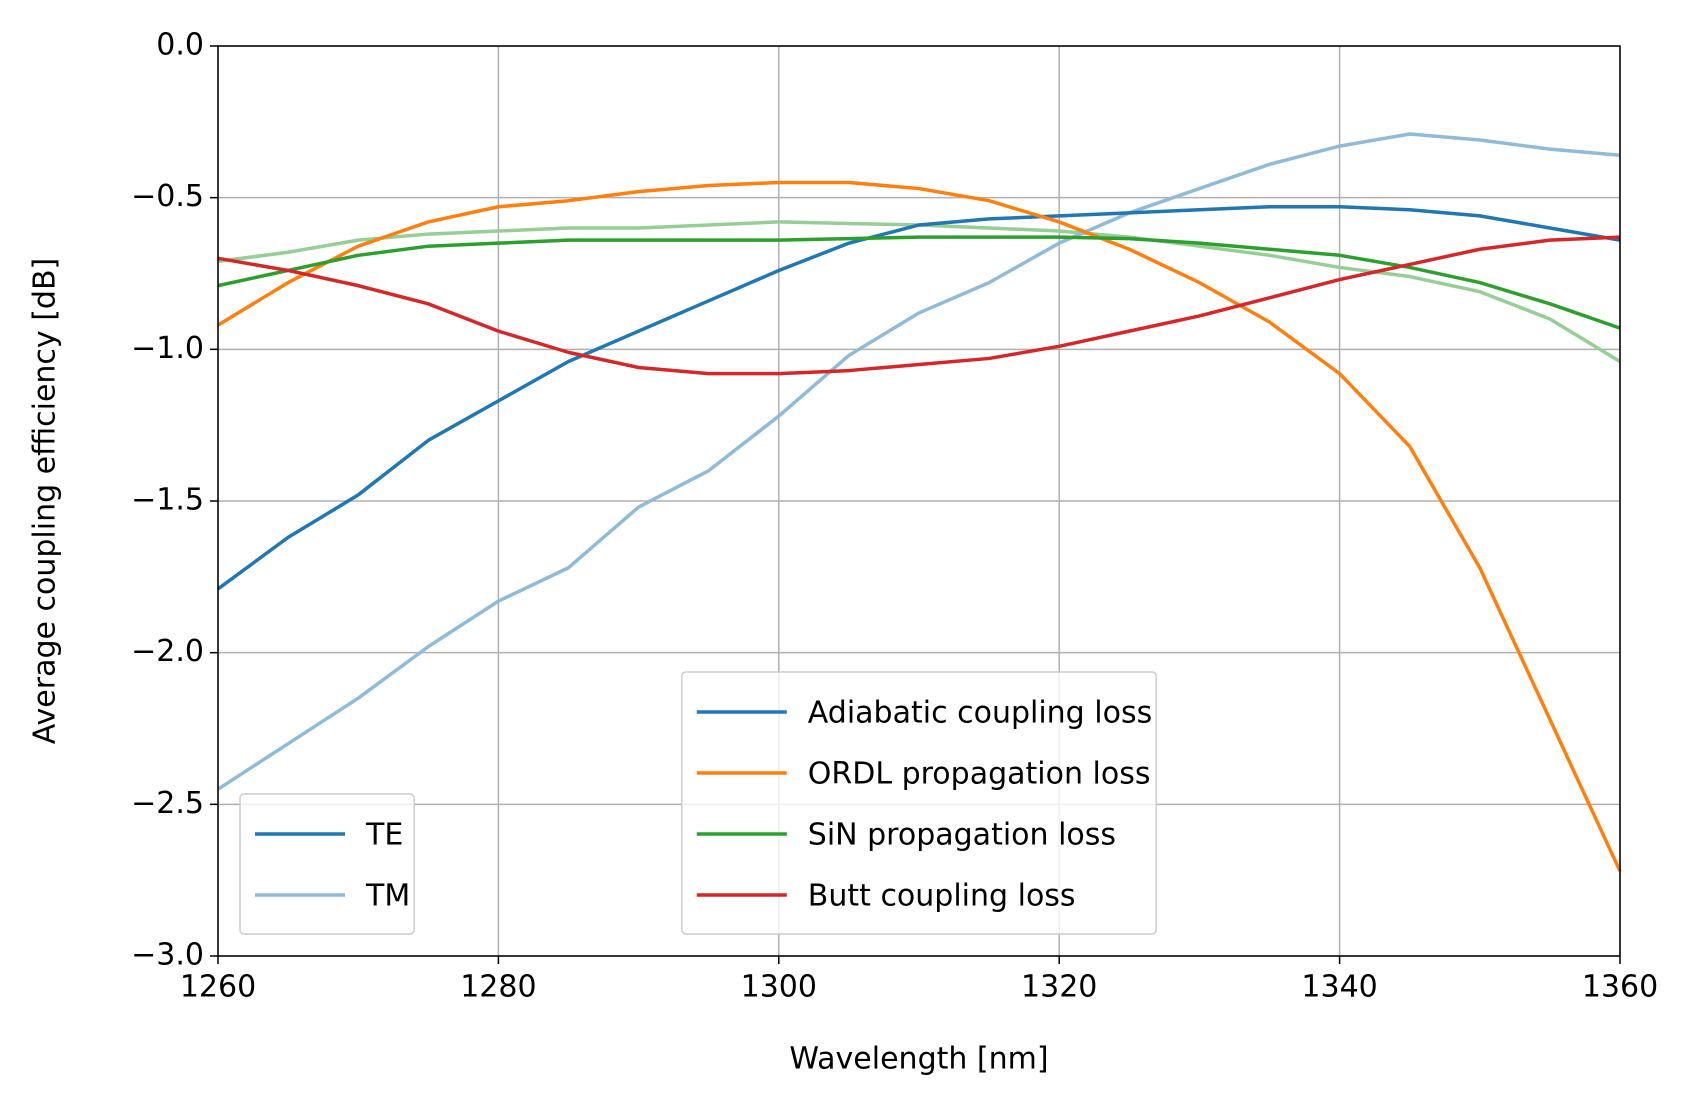  I want to click on x-axis-label: Wavelength [nm], so click(918, 1059).